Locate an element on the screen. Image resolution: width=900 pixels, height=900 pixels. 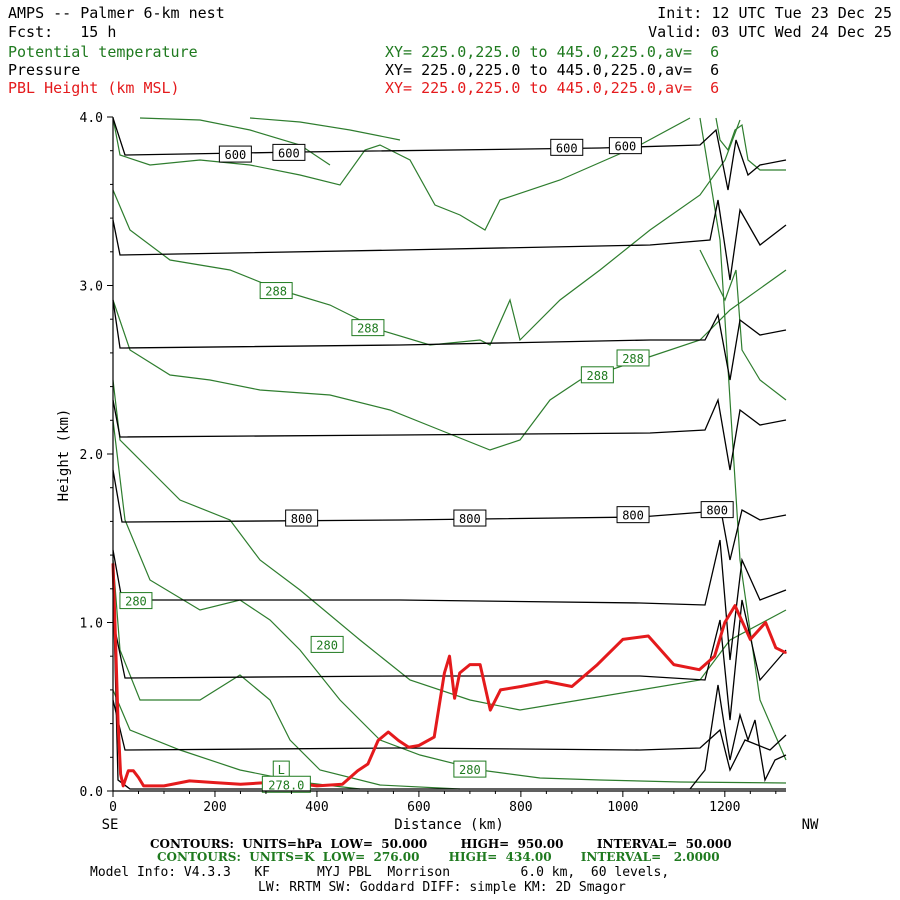
field-xy-theta: XY= 225.0,225.0 to 445.0,225.0,av= 6 is located at coordinates (552, 52).